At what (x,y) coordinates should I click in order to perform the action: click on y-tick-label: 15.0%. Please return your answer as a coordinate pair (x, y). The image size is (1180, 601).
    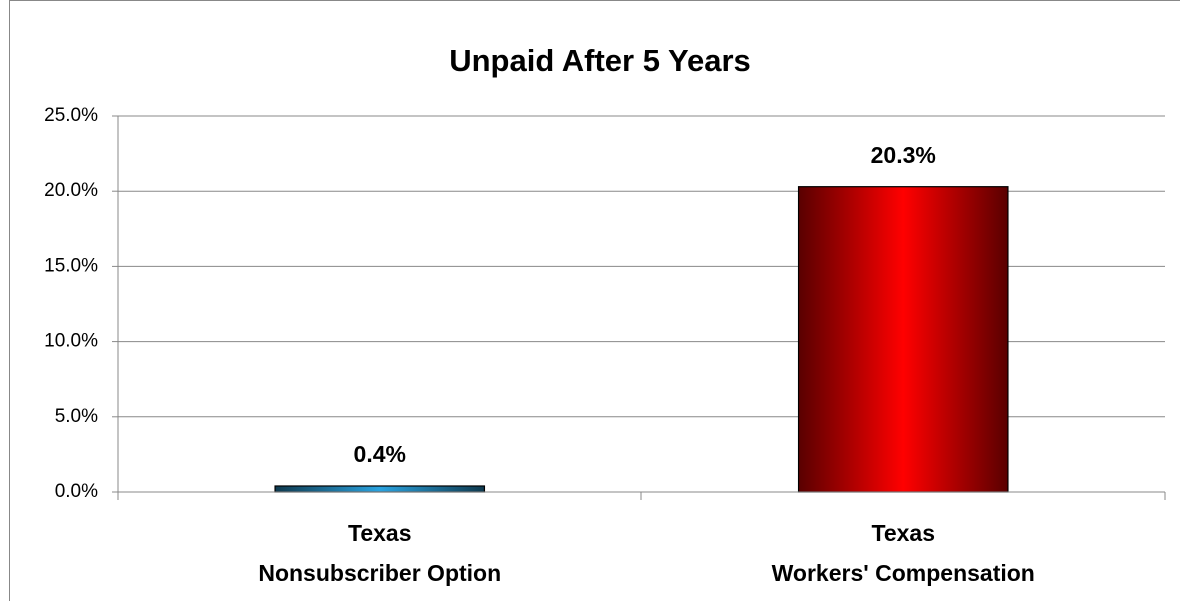
    Looking at the image, I should click on (71, 265).